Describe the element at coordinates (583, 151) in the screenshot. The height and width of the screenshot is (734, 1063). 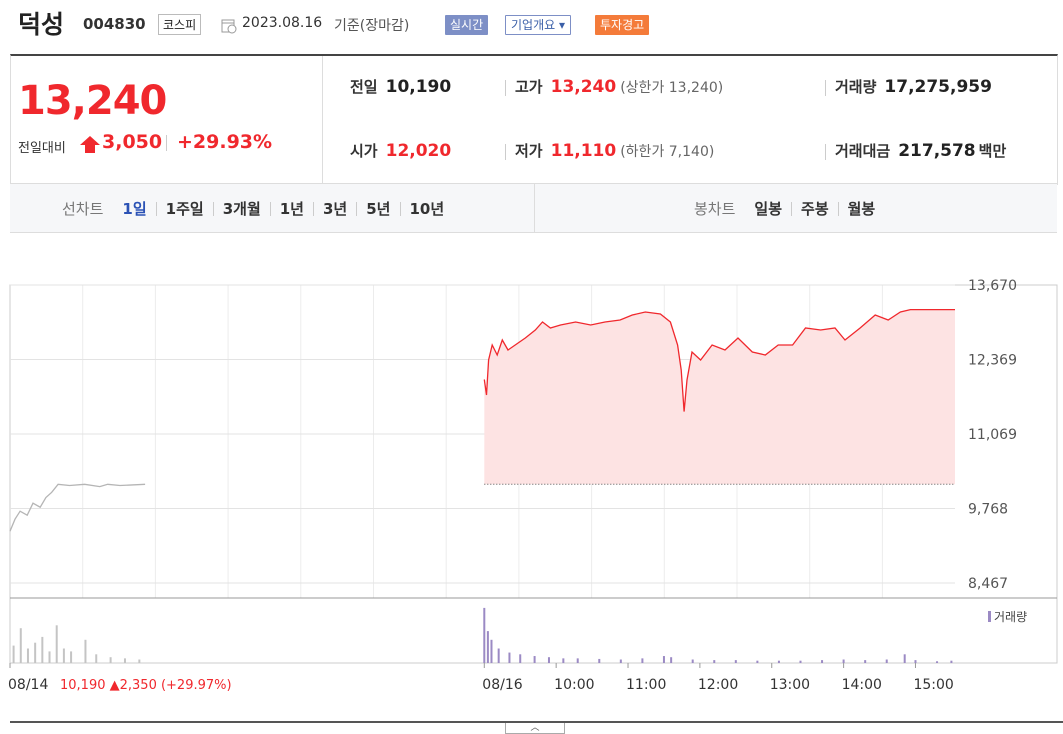
I see `stat-value: 11,110` at that location.